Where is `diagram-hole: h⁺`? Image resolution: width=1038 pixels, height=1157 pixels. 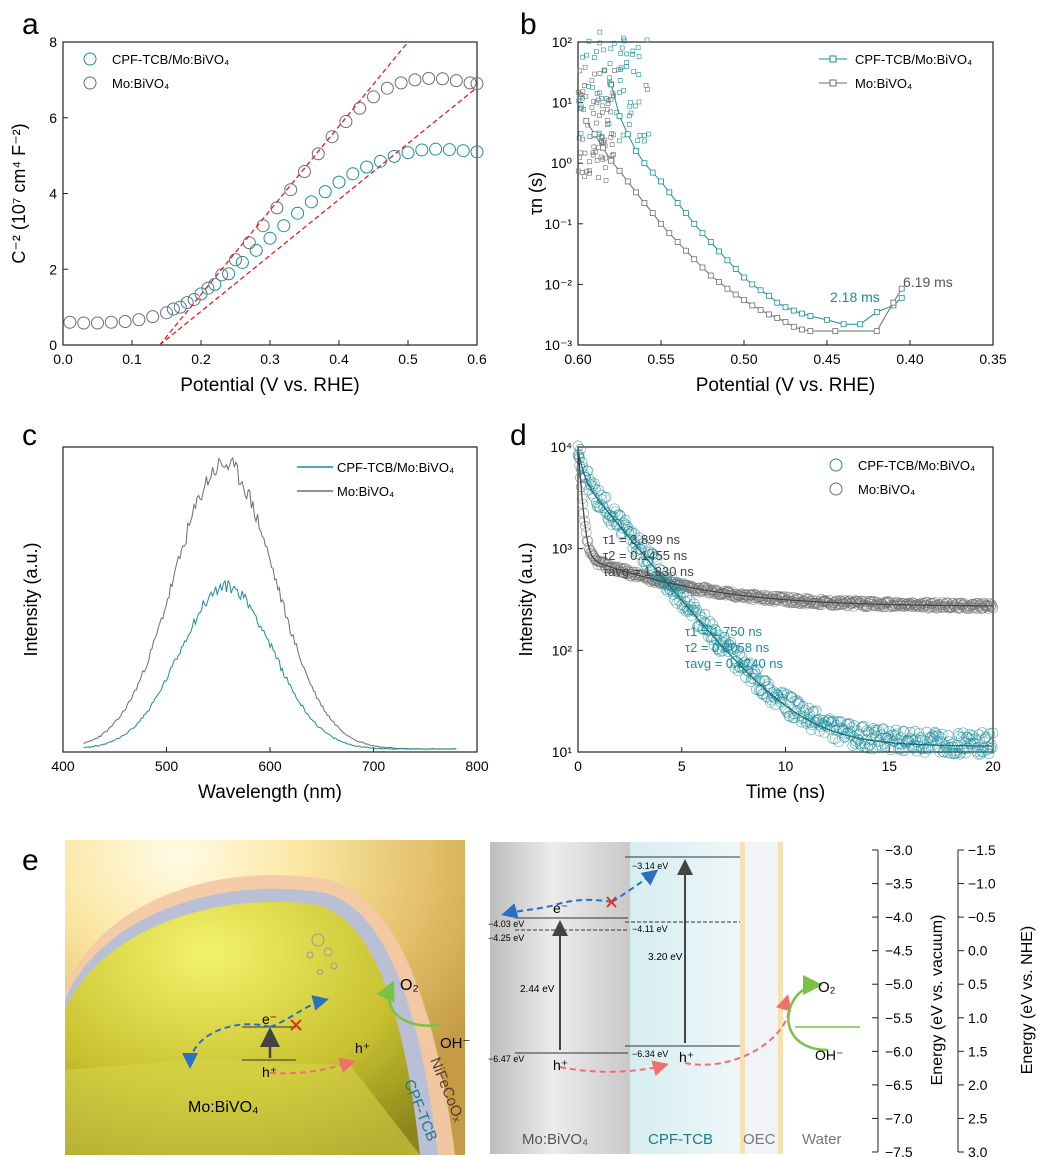 diagram-hole: h⁺ is located at coordinates (560, 1065).